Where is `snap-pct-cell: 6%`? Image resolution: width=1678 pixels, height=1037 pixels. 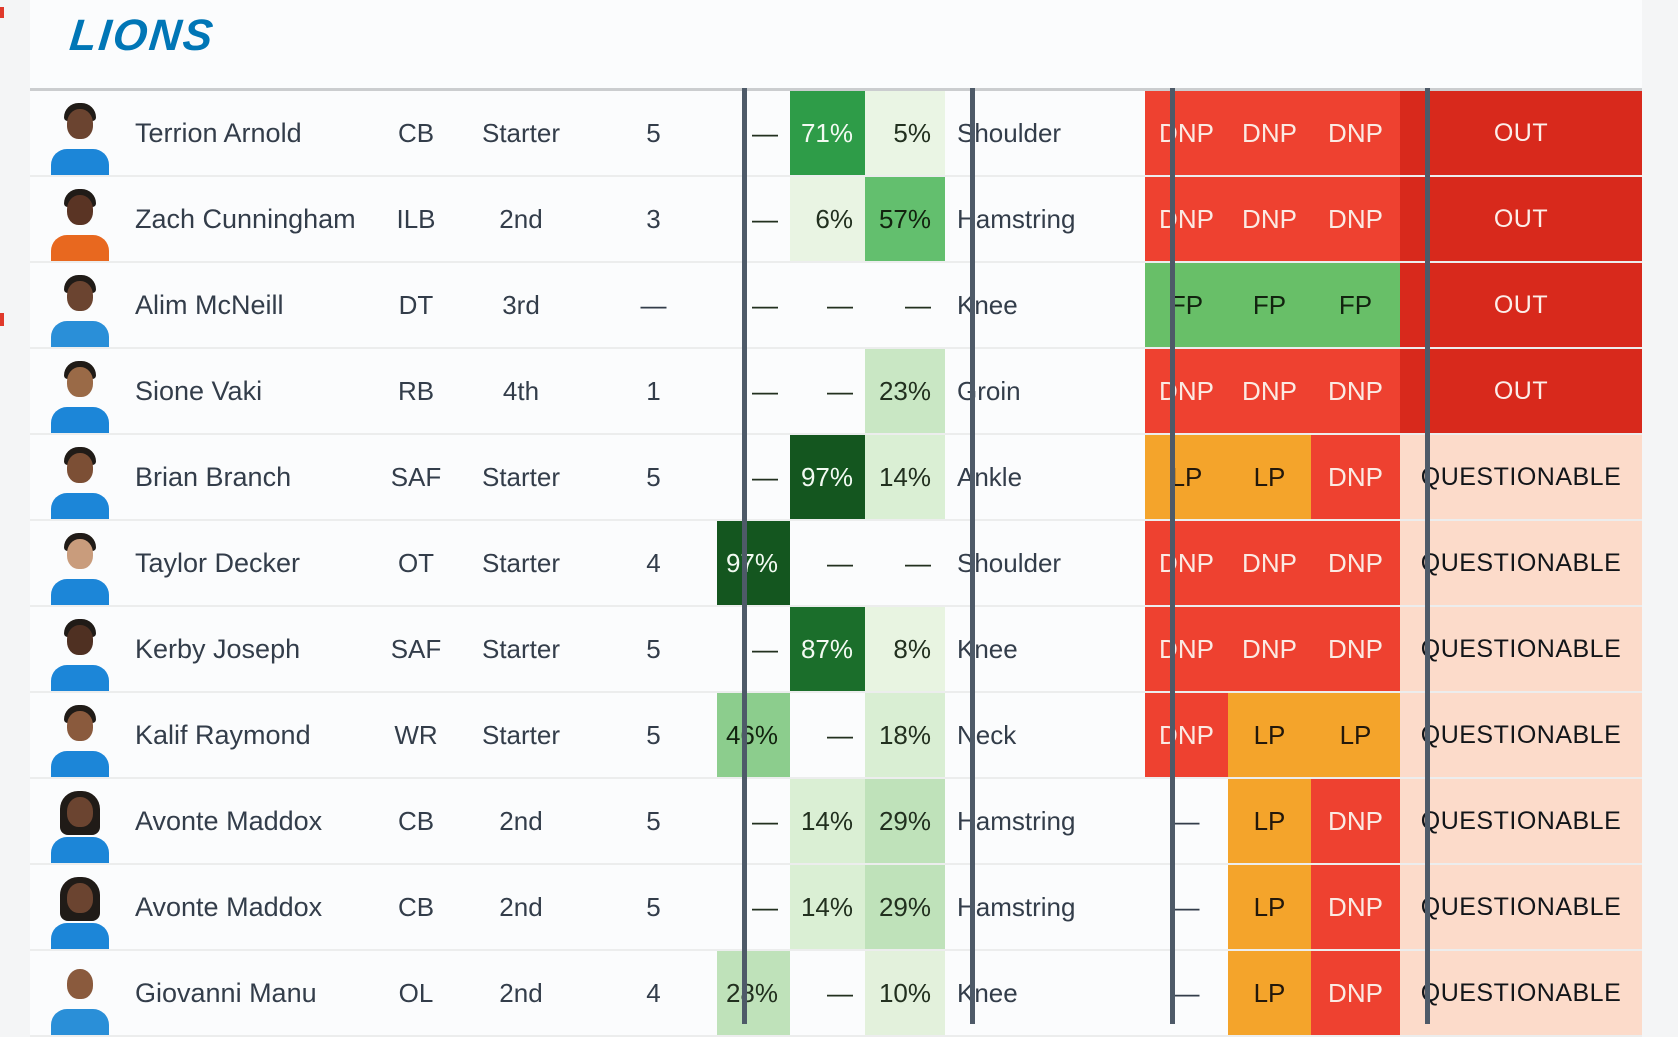
snap-pct-cell: 6% is located at coordinates (827, 219).